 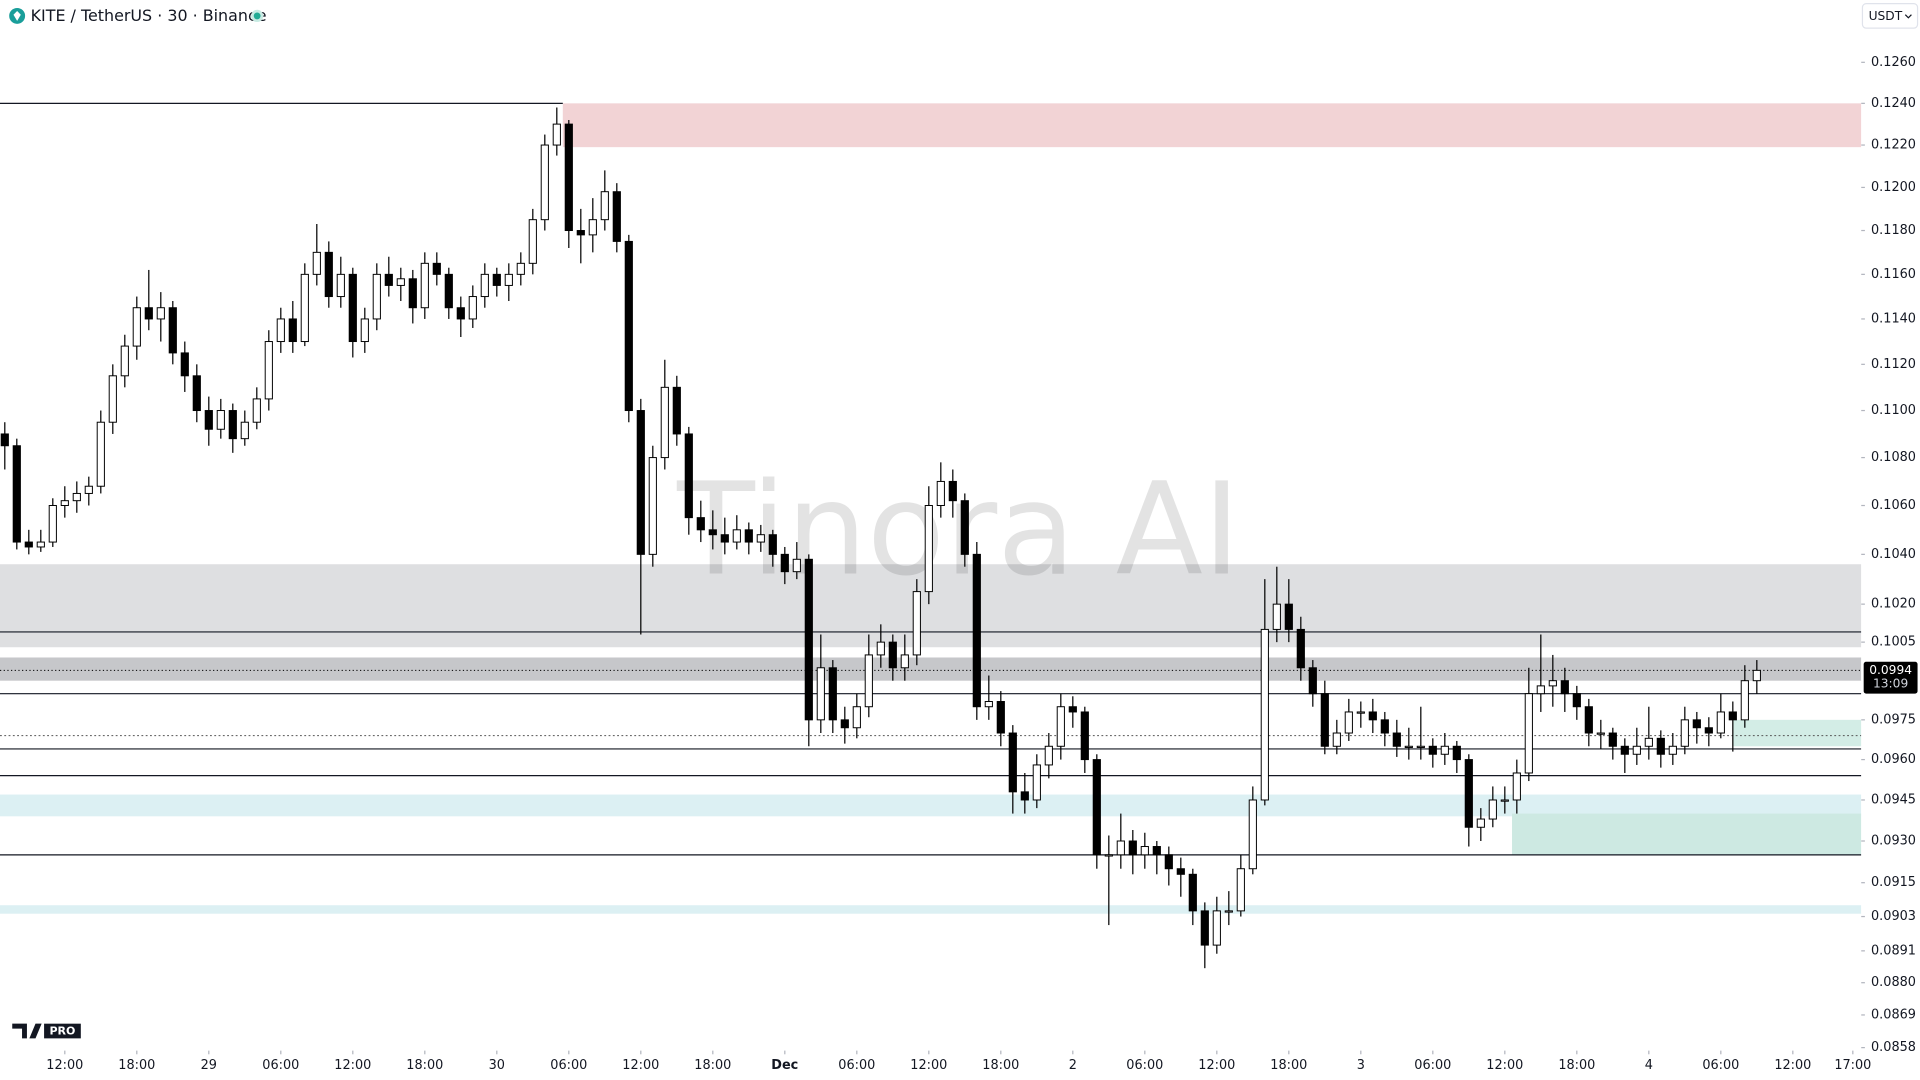 I want to click on y-tick-label: 0.0858, so click(x=1893, y=1047).